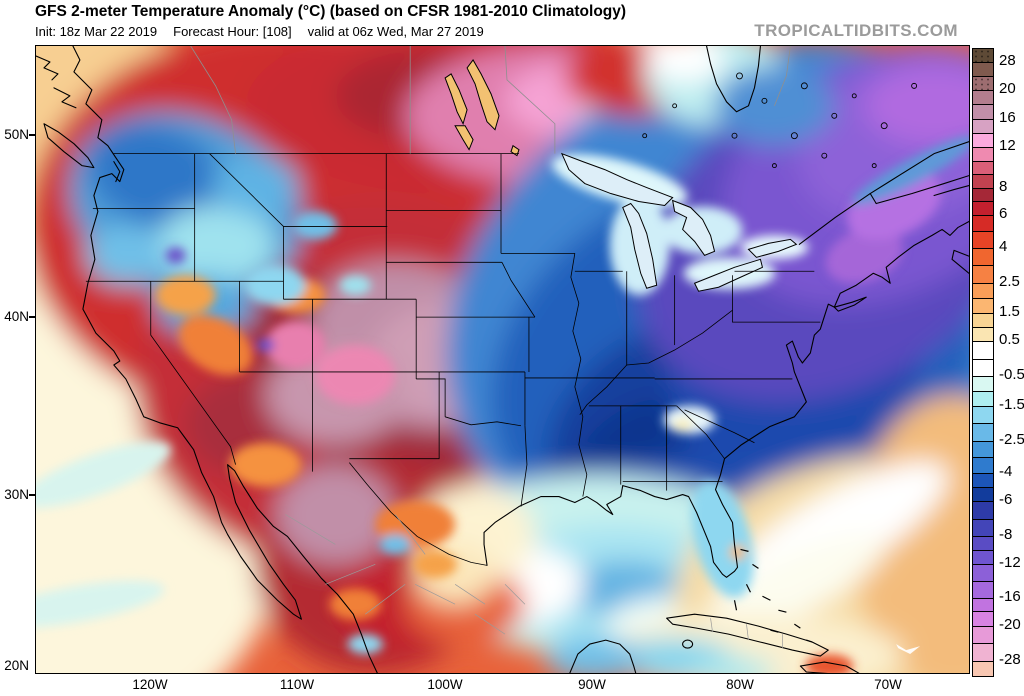 Image resolution: width=1024 pixels, height=696 pixels. What do you see at coordinates (1009, 282) in the screenshot?
I see `colorbar-label: 2.5` at bounding box center [1009, 282].